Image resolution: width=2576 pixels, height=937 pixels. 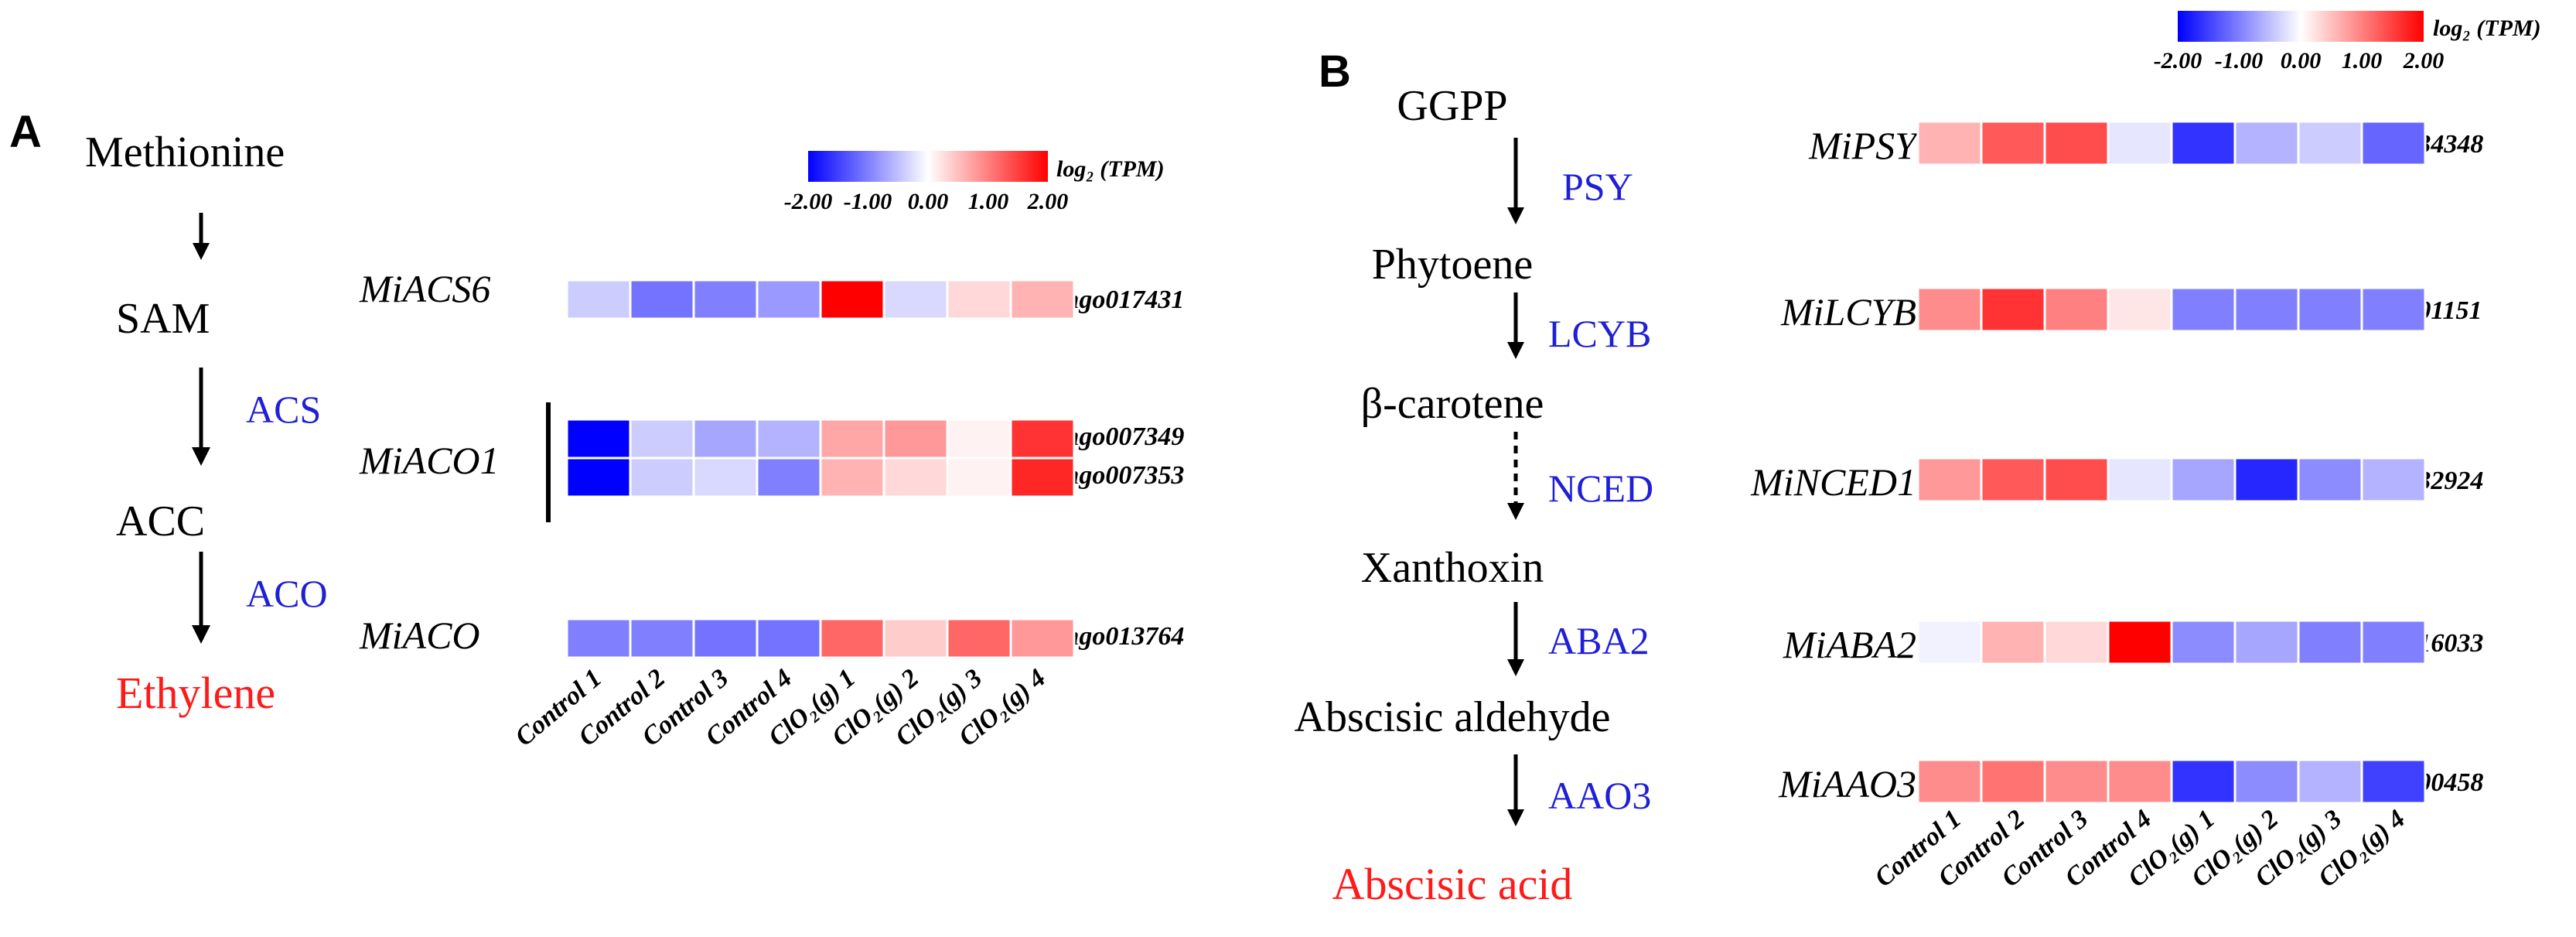 What do you see at coordinates (287, 593) in the screenshot?
I see `enzyme-aco: ACO` at bounding box center [287, 593].